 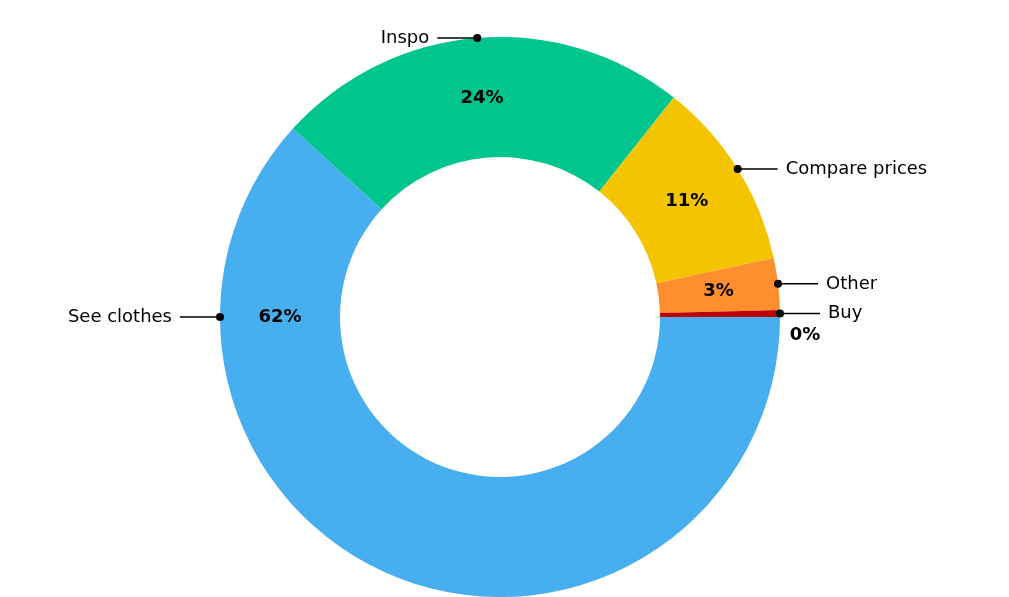 I want to click on slice-label: Compare prices, so click(x=856, y=167).